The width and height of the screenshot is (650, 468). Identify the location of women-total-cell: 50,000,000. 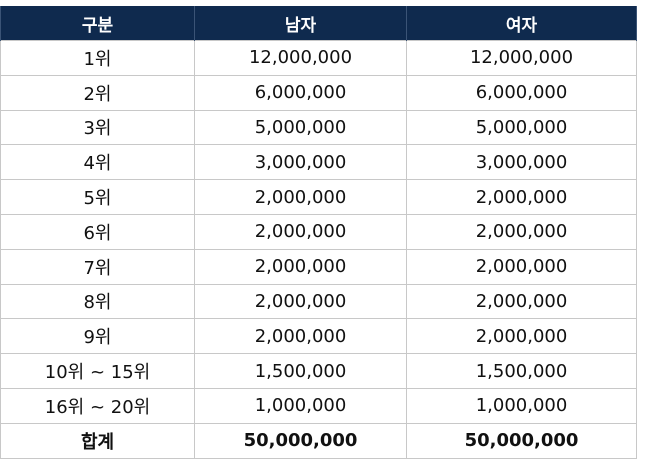
(521, 440).